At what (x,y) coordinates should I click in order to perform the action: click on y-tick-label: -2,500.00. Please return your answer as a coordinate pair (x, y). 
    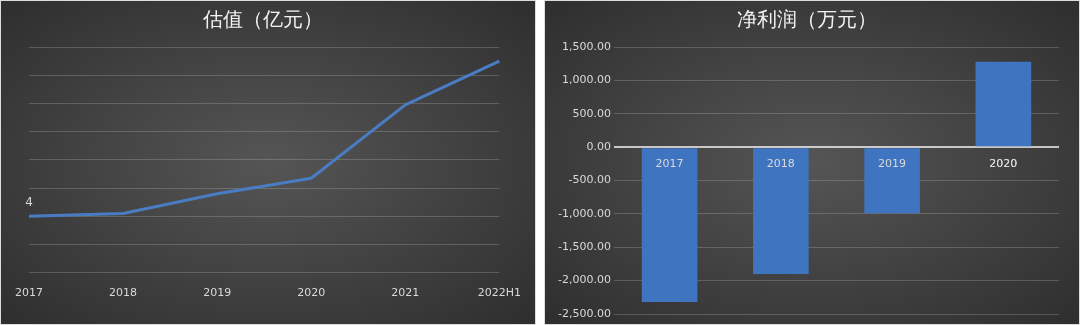
    Looking at the image, I should click on (584, 313).